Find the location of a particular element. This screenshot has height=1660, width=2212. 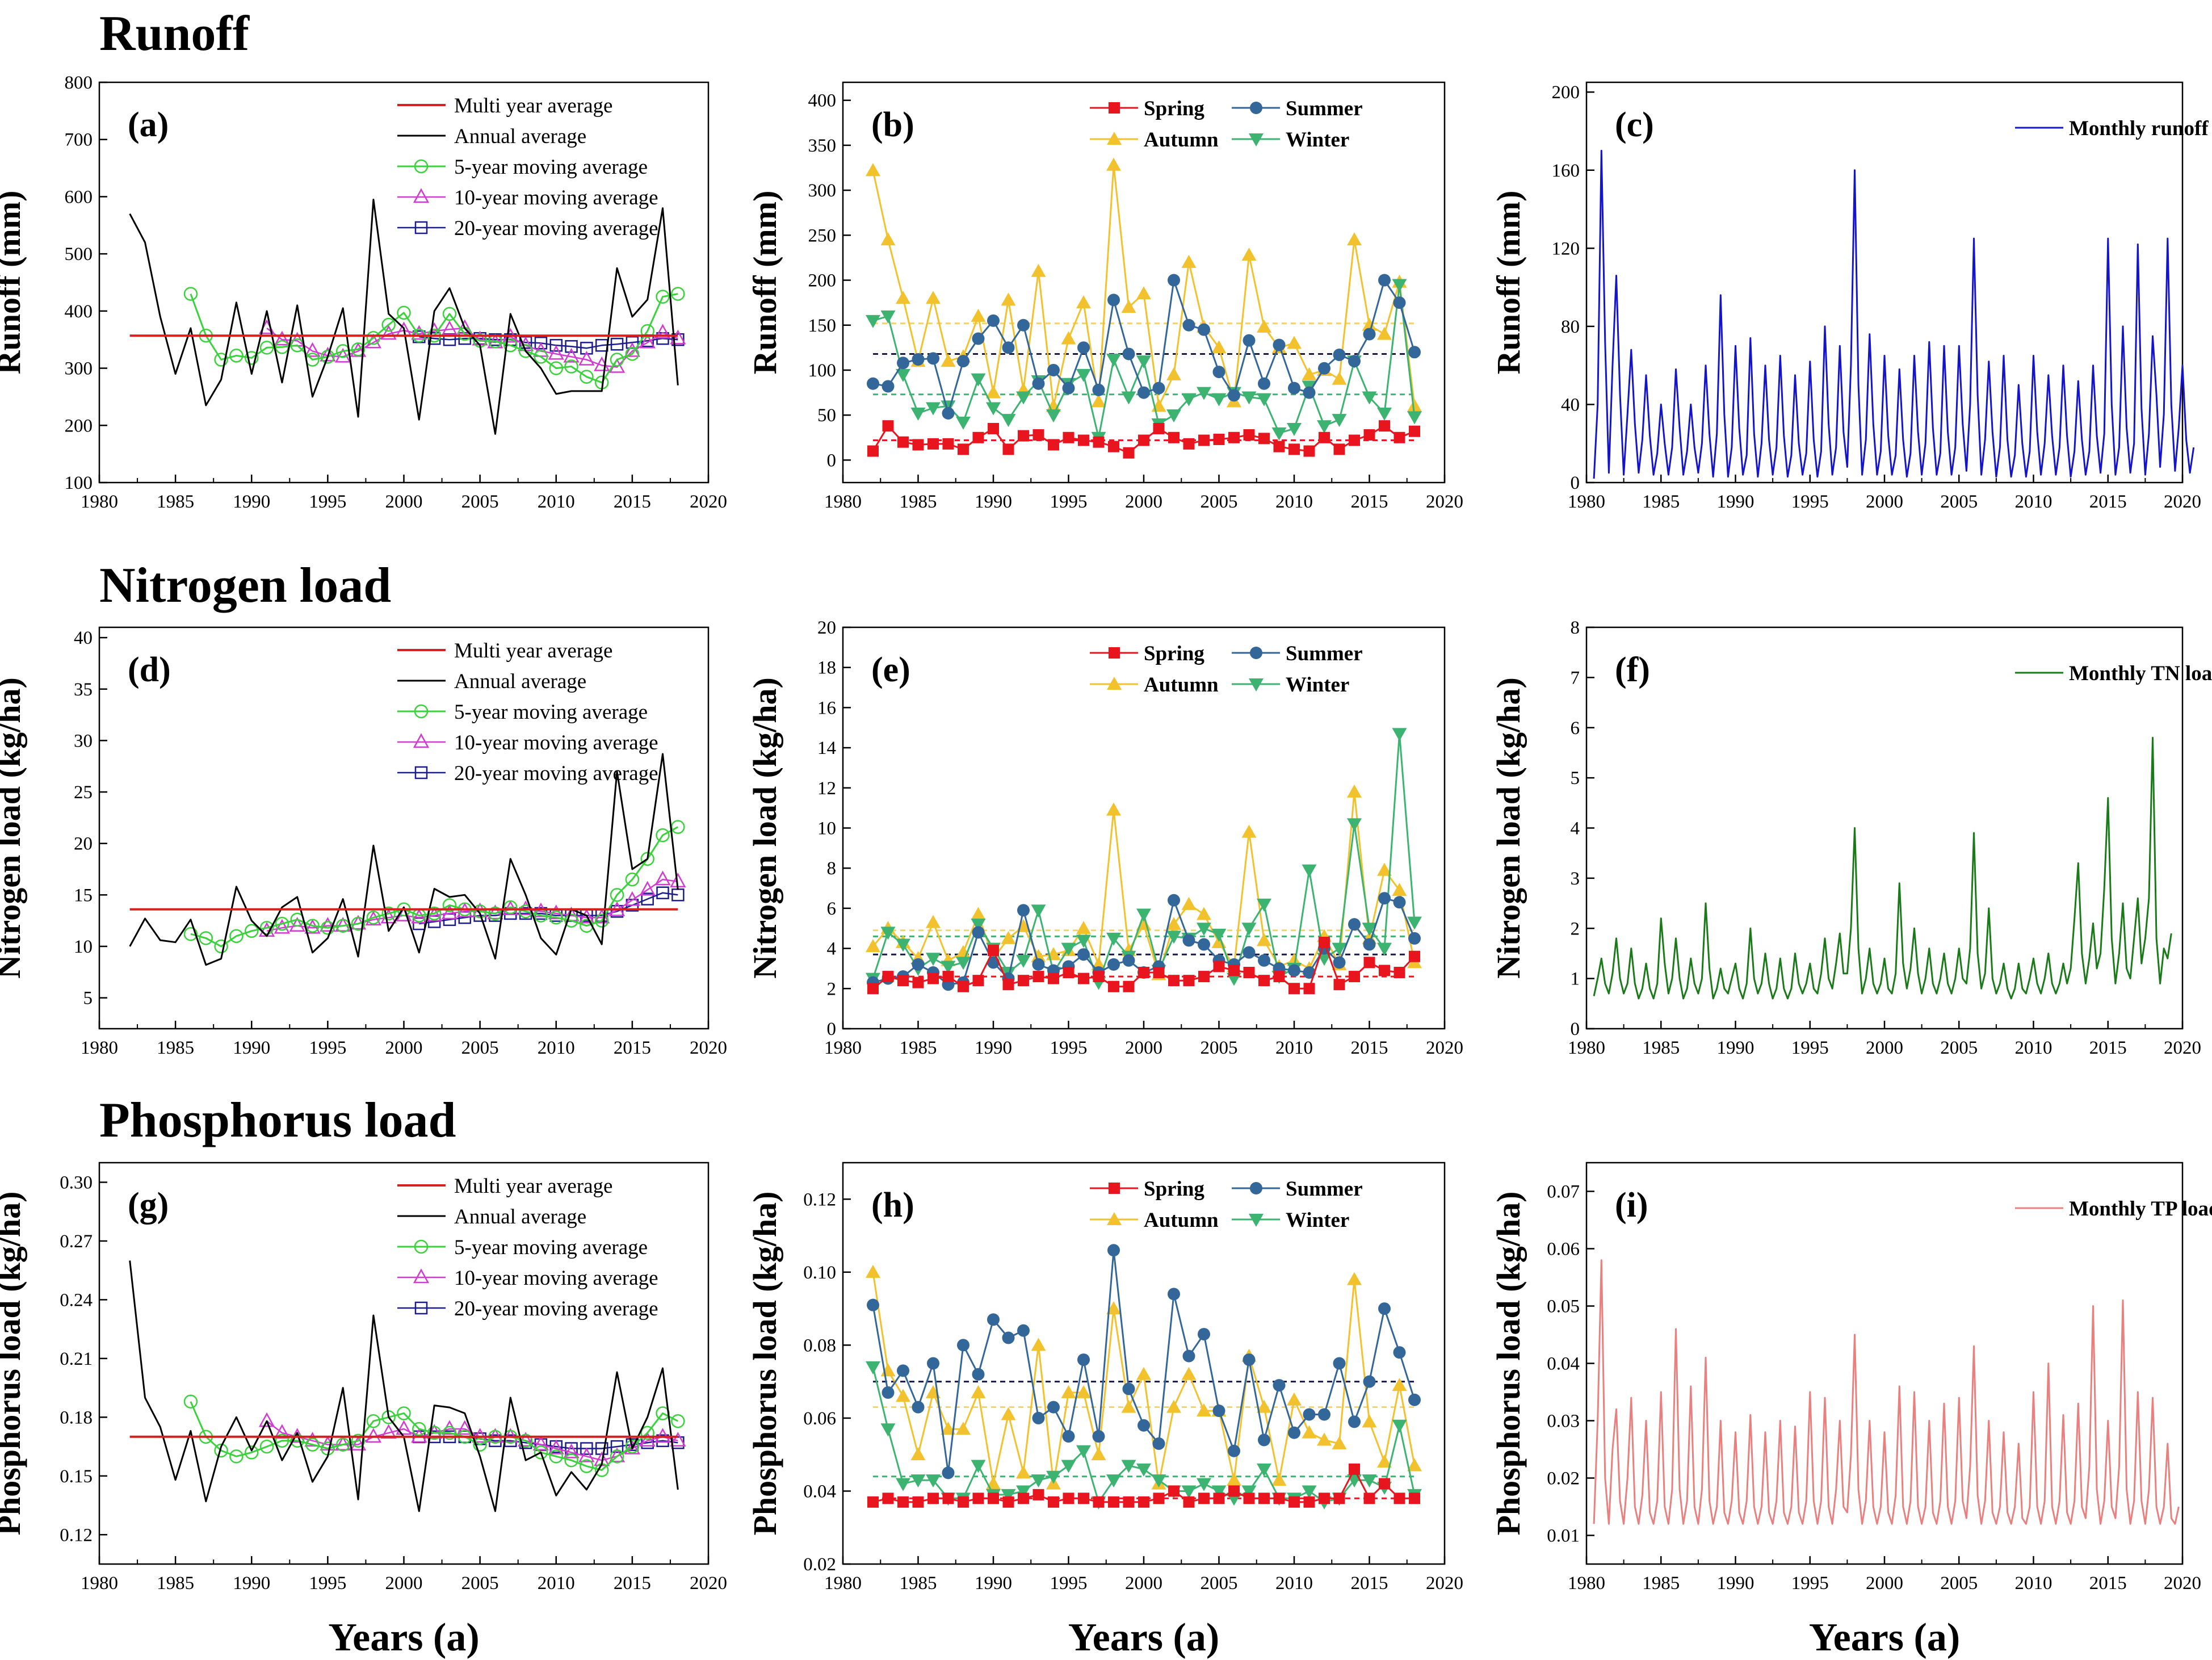

y-tick-label: 120 is located at coordinates (1566, 248).